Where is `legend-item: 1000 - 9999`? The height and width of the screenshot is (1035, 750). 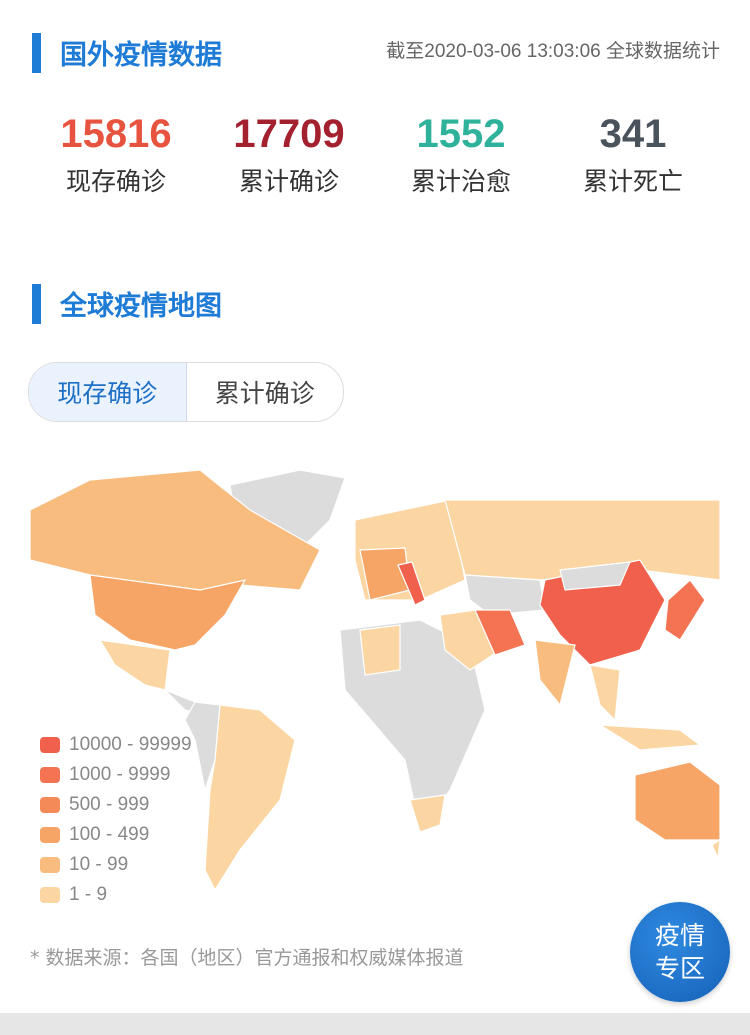 legend-item: 1000 - 9999 is located at coordinates (116, 775).